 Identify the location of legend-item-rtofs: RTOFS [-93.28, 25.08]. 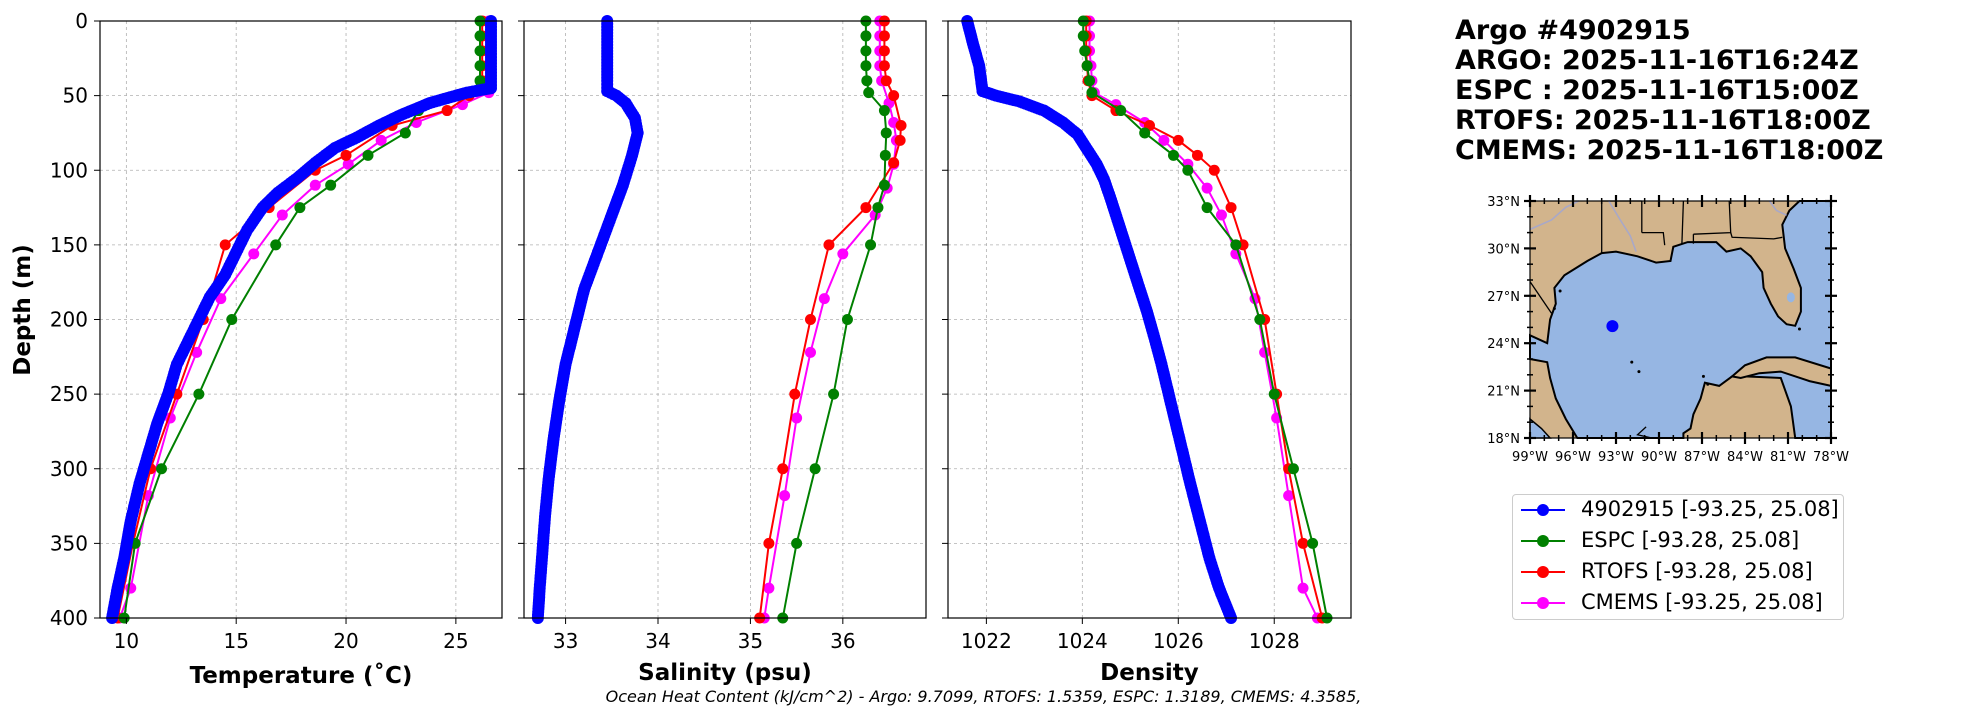
(1678, 572).